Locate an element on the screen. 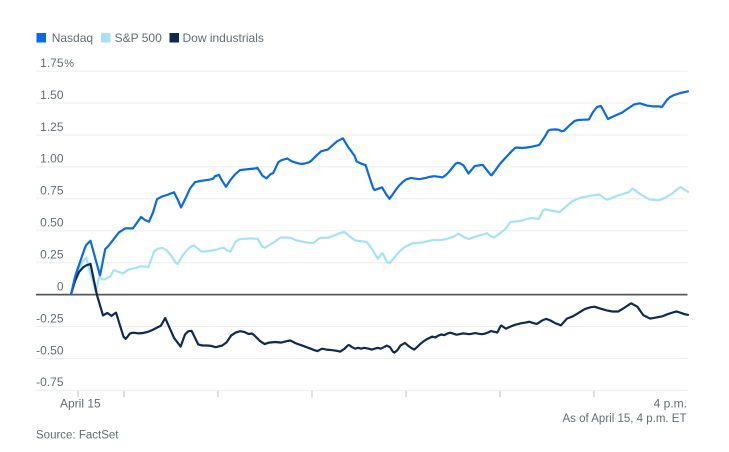 Image resolution: width=729 pixels, height=452 pixels. svg-text: 1.00 is located at coordinates (52, 159).